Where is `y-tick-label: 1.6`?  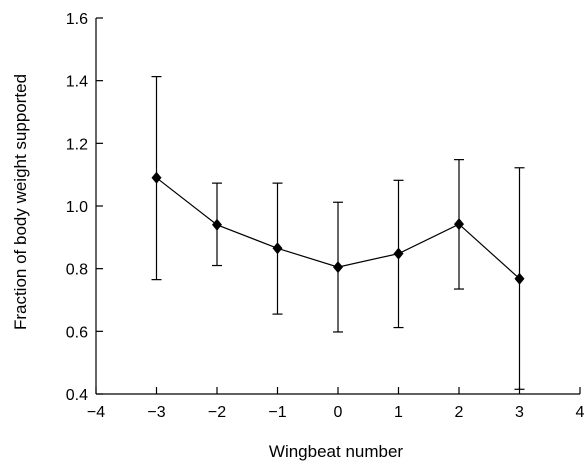 y-tick-label: 1.6 is located at coordinates (77, 19).